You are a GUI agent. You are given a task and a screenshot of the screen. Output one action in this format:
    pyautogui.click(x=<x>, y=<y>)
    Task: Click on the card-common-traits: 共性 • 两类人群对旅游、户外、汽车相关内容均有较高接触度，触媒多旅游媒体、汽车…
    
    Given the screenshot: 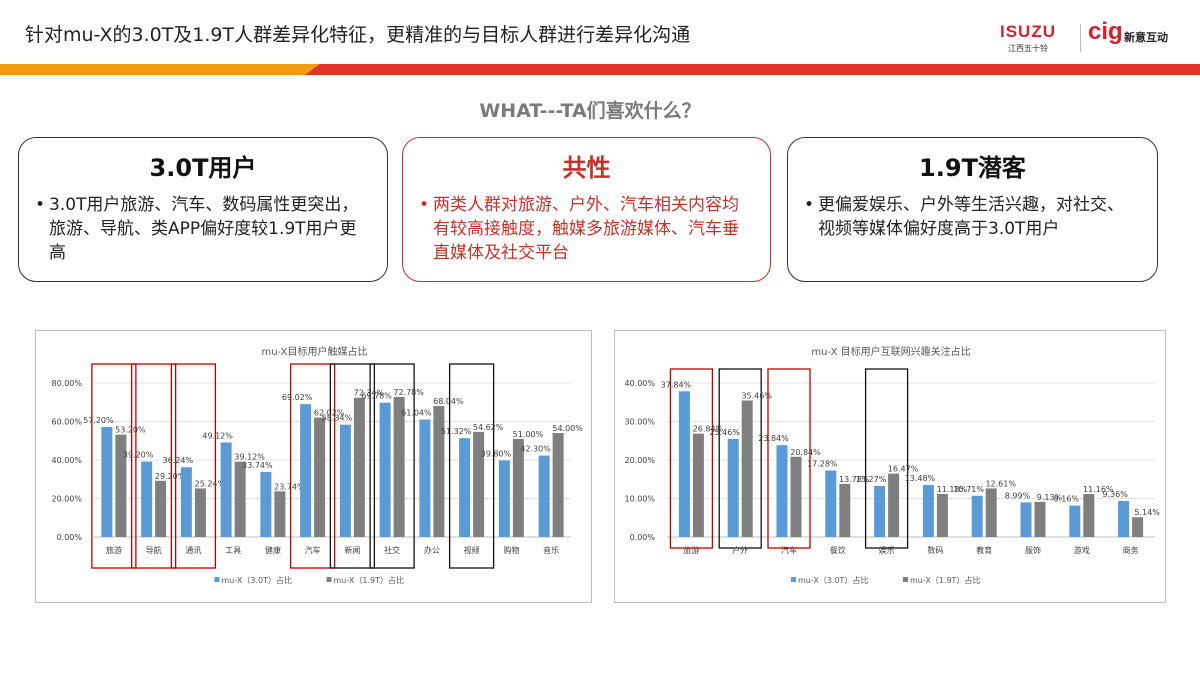 What is the action you would take?
    pyautogui.click(x=586, y=209)
    